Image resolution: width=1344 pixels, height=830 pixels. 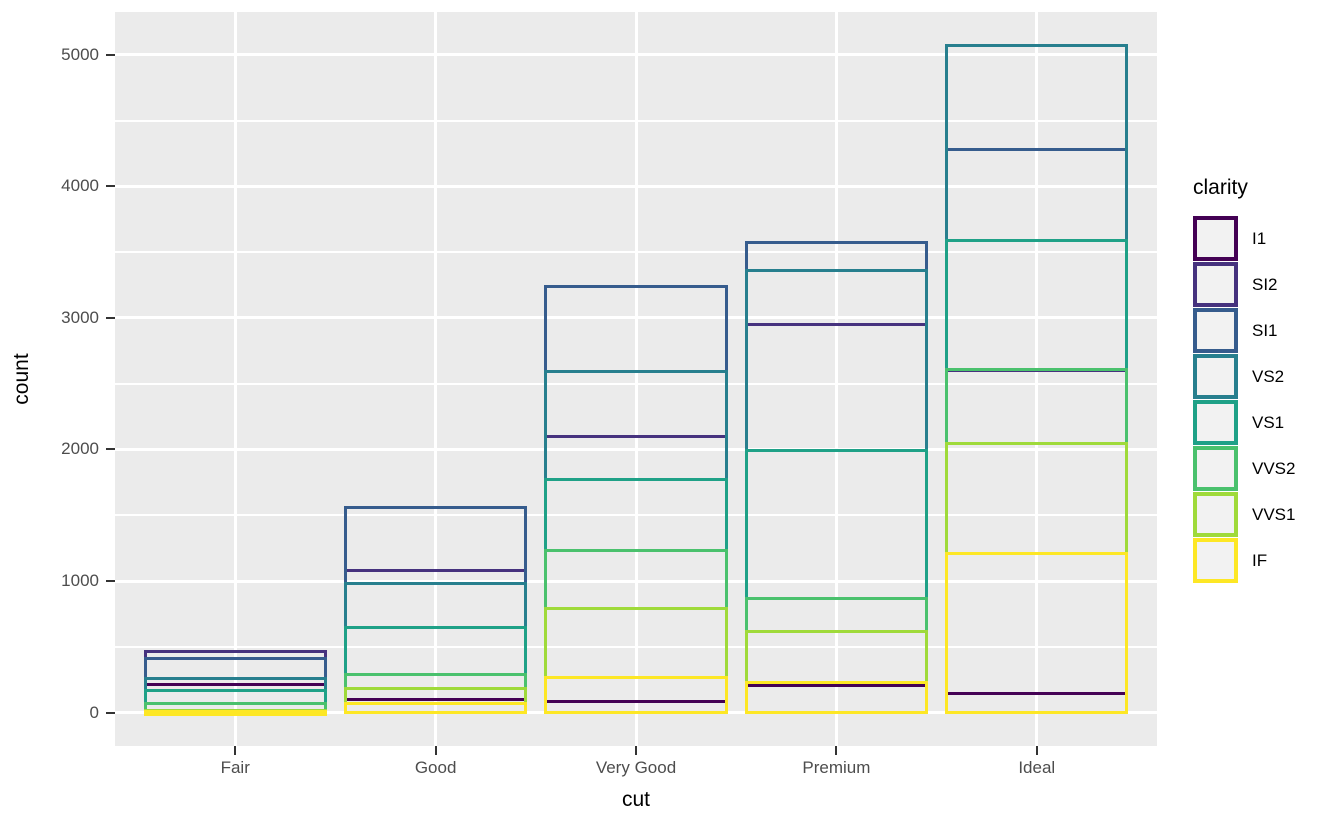 I want to click on legend-label: IF, so click(x=1260, y=560).